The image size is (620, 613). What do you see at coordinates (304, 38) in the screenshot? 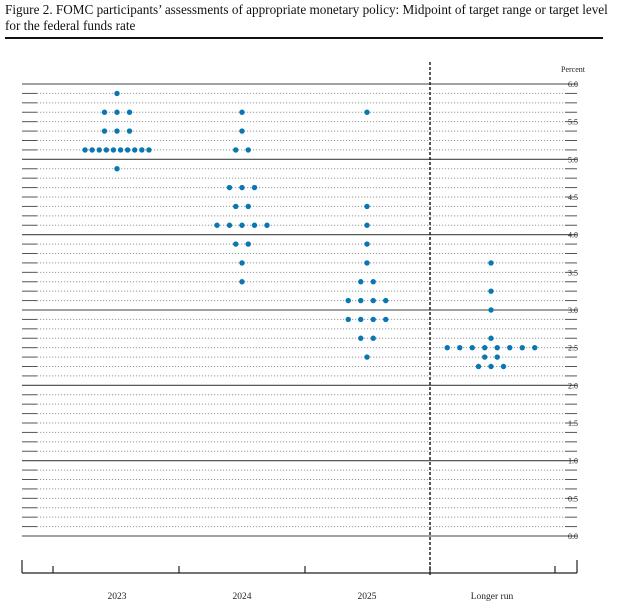
I see `title-rule` at bounding box center [304, 38].